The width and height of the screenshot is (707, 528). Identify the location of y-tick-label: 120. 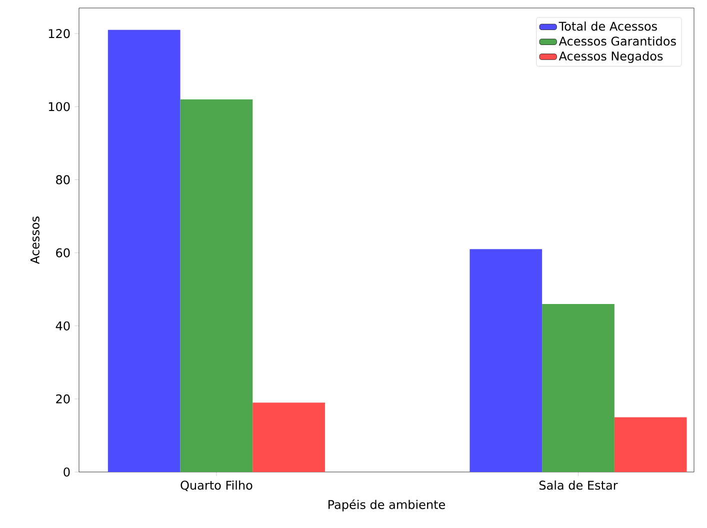
(59, 33).